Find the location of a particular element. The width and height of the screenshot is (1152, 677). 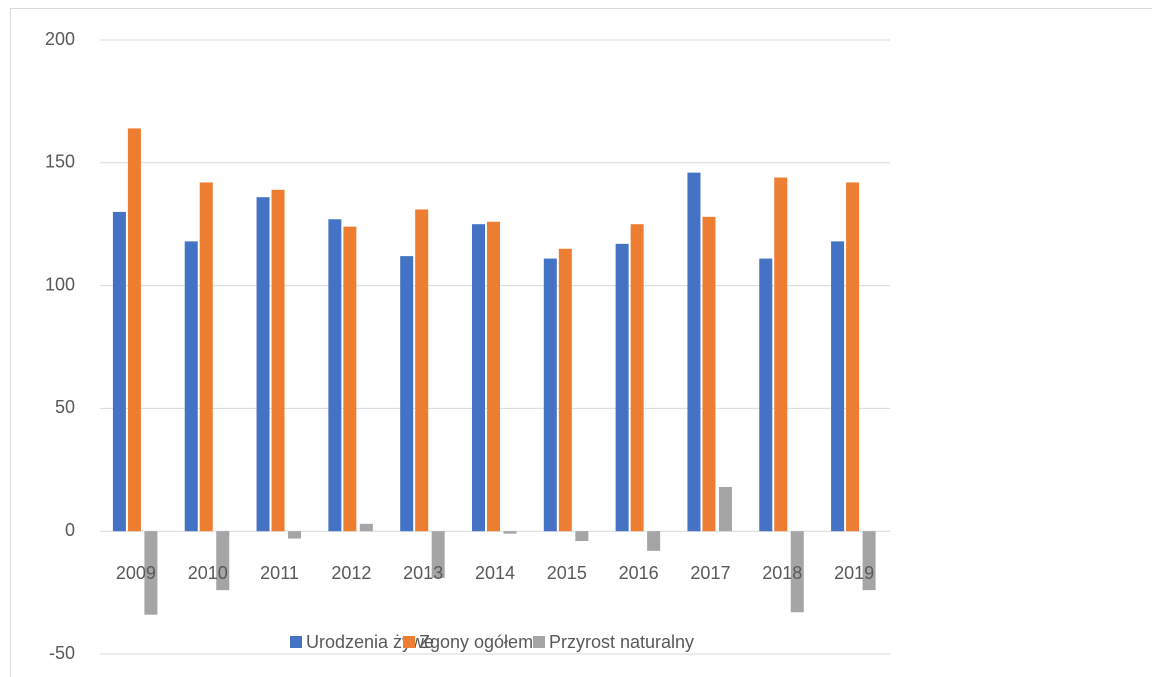

x-tick-label: 2009 is located at coordinates (136, 573).